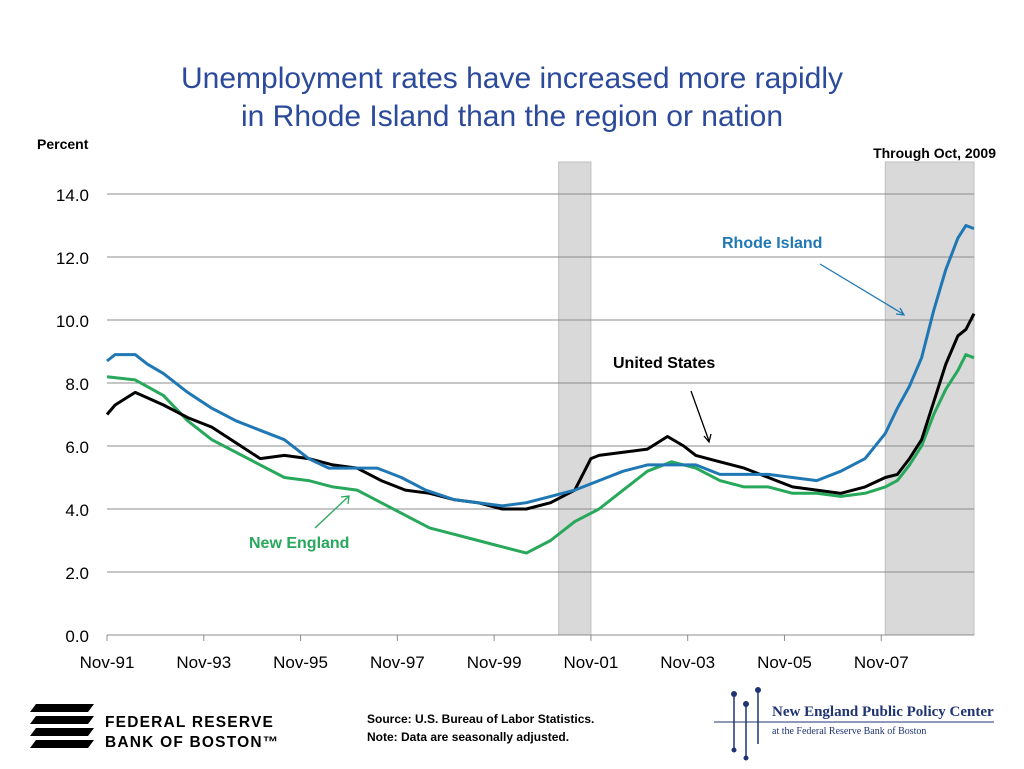 Image resolution: width=1024 pixels, height=769 pixels. I want to click on date-note: Through Oct, 2009, so click(934, 153).